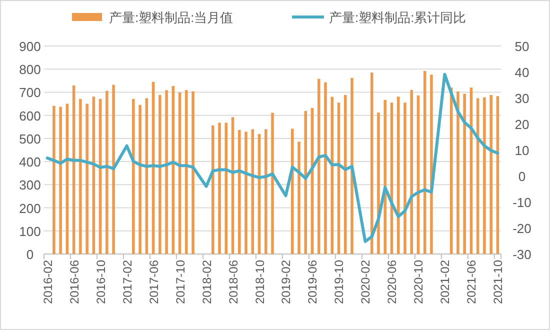 The height and width of the screenshot is (330, 550). What do you see at coordinates (30, 185) in the screenshot?
I see `y-tick-label: 300` at bounding box center [30, 185].